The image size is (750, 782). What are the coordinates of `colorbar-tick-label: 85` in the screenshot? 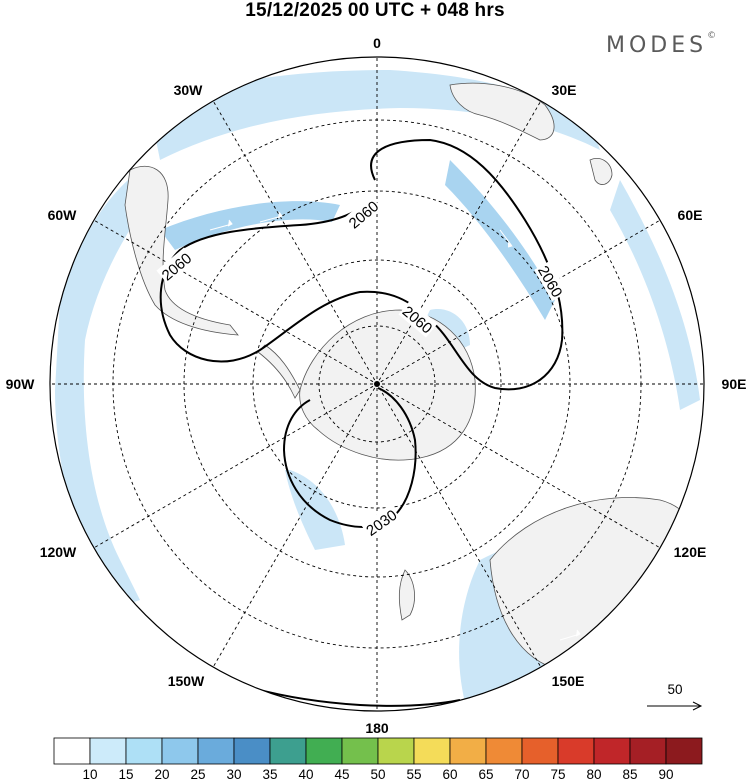 It's located at (629, 774).